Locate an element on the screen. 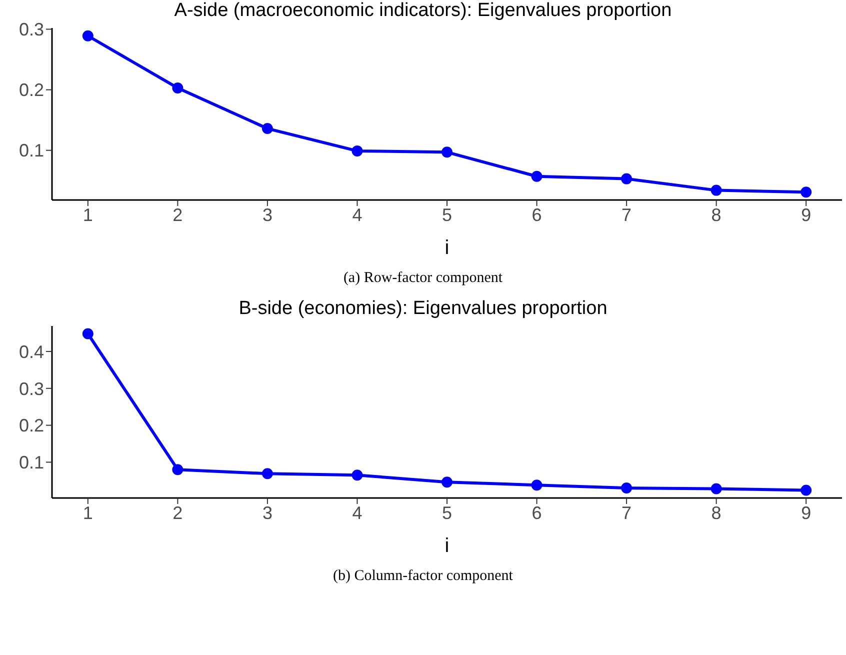 The width and height of the screenshot is (846, 655). chart-title: B-side (economies): Eigenvalues proportion is located at coordinates (423, 308).